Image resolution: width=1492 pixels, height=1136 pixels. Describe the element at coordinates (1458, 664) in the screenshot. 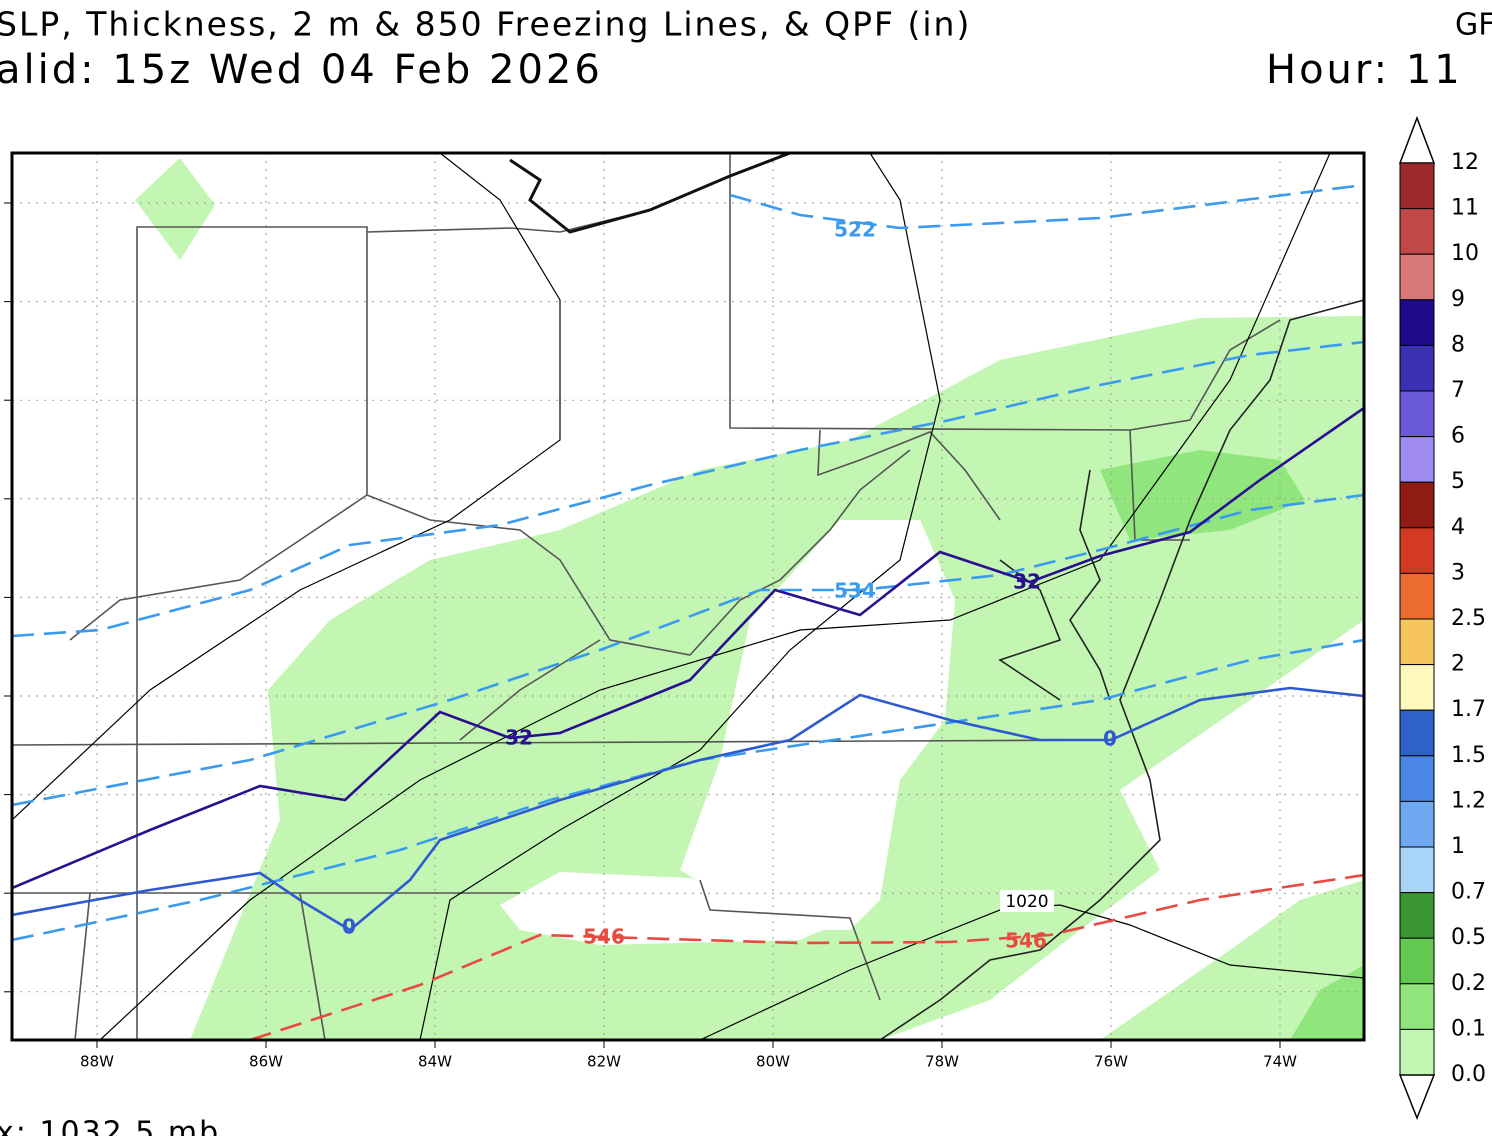

I see `colorbar-label: 2` at that location.